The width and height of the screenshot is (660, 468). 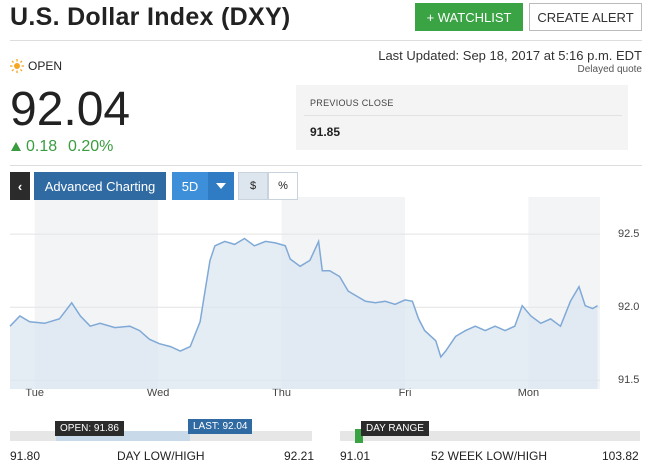 I want to click on week52-marker, so click(x=359, y=436).